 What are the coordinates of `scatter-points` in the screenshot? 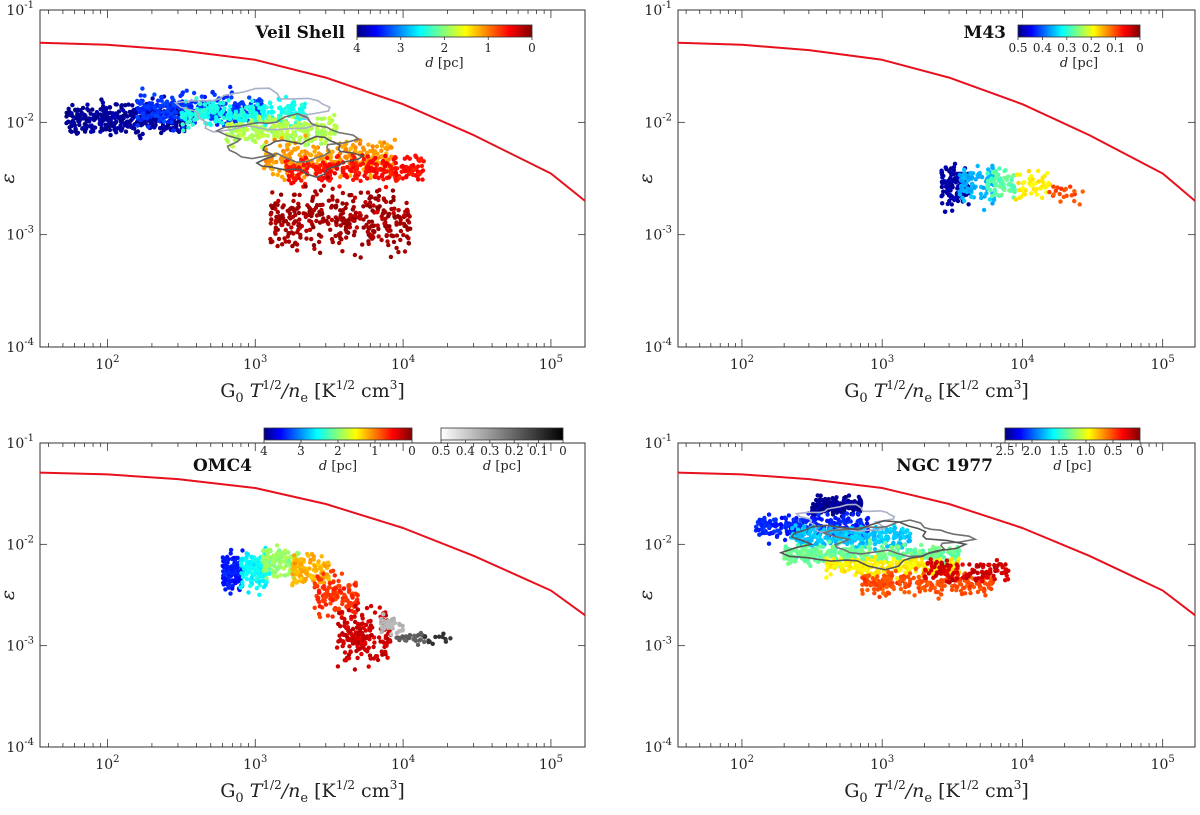 It's located at (336, 607).